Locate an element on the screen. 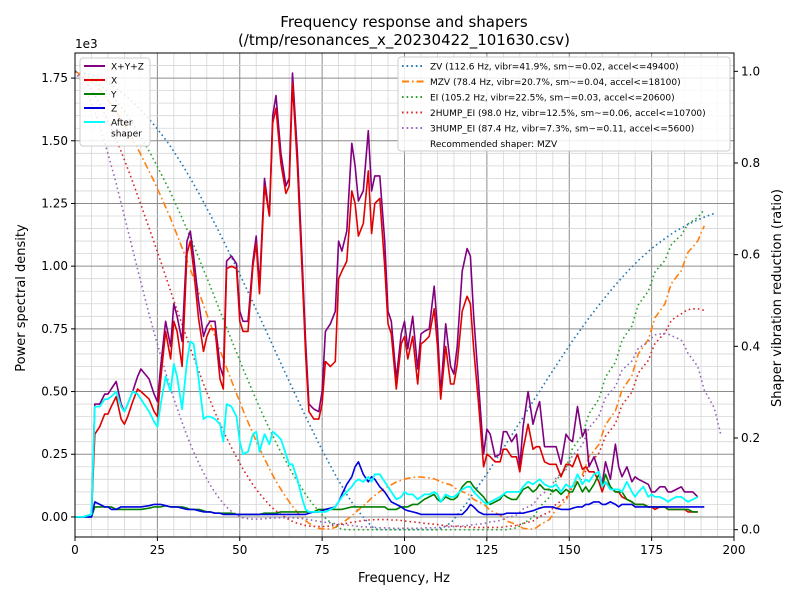  x-tick-label: 0 is located at coordinates (75, 550).